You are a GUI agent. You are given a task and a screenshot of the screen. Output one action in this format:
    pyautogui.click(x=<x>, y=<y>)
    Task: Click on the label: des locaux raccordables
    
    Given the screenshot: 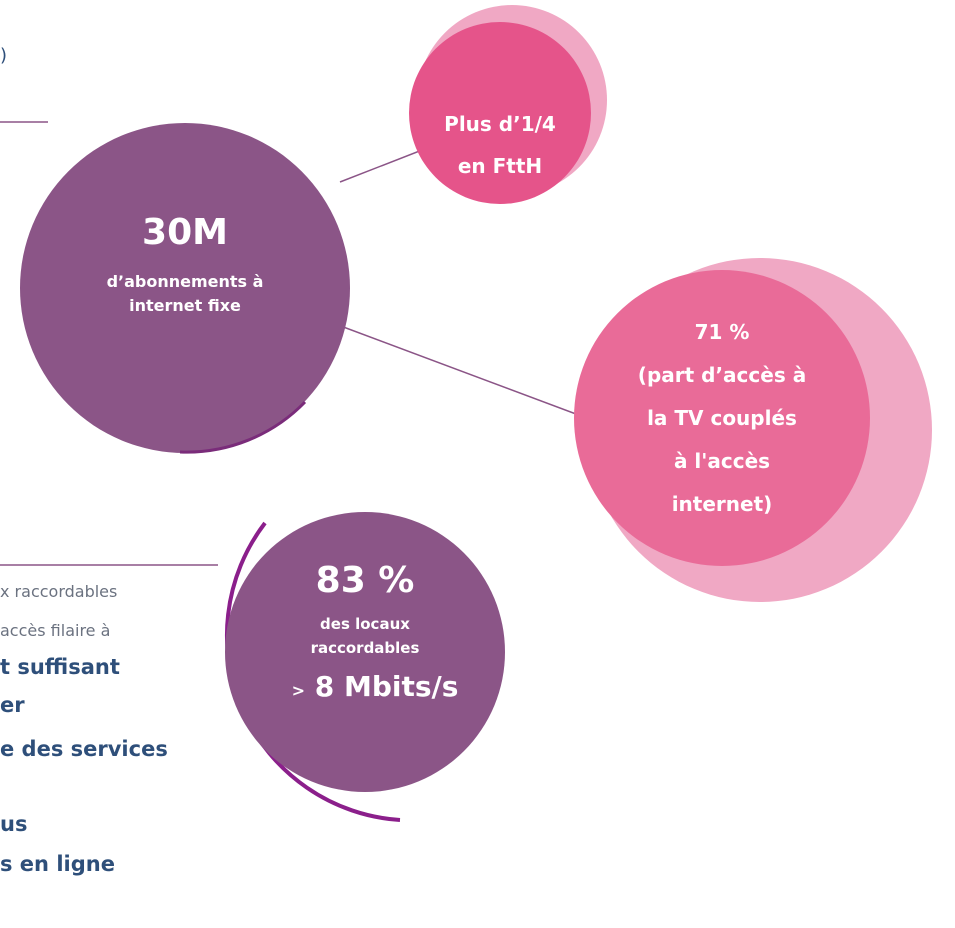 What is the action you would take?
    pyautogui.click(x=365, y=636)
    